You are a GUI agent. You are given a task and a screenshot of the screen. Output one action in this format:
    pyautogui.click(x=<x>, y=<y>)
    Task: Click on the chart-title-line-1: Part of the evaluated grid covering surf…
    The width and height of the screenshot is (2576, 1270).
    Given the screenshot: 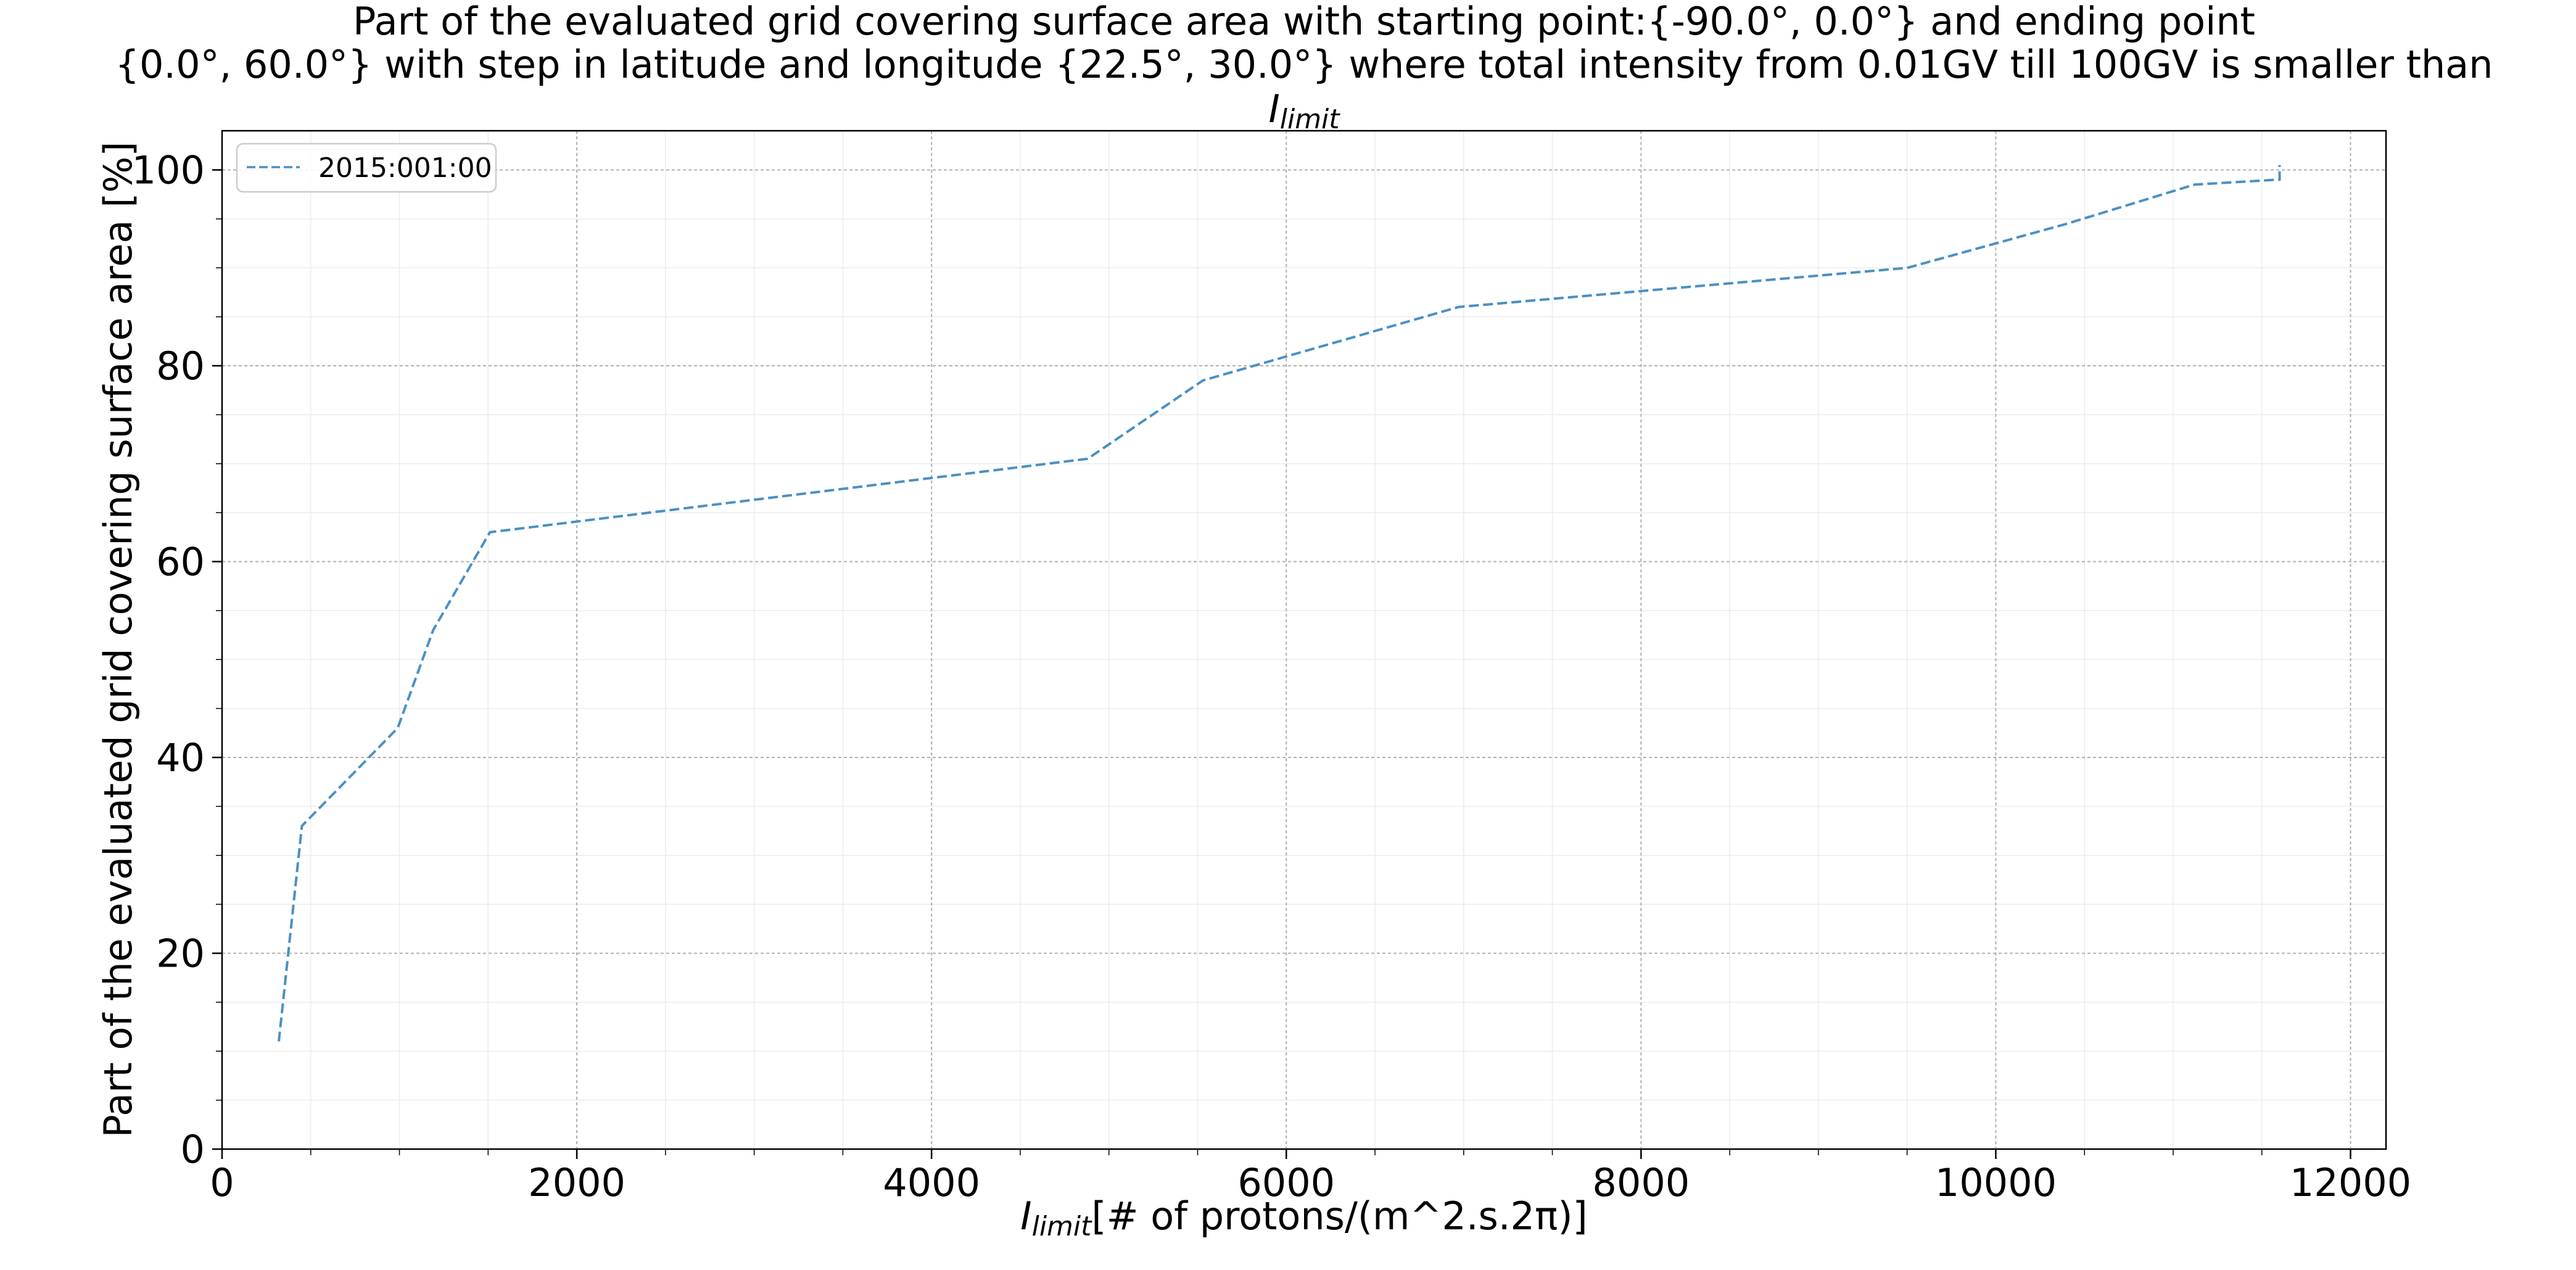 What is the action you would take?
    pyautogui.click(x=1304, y=22)
    